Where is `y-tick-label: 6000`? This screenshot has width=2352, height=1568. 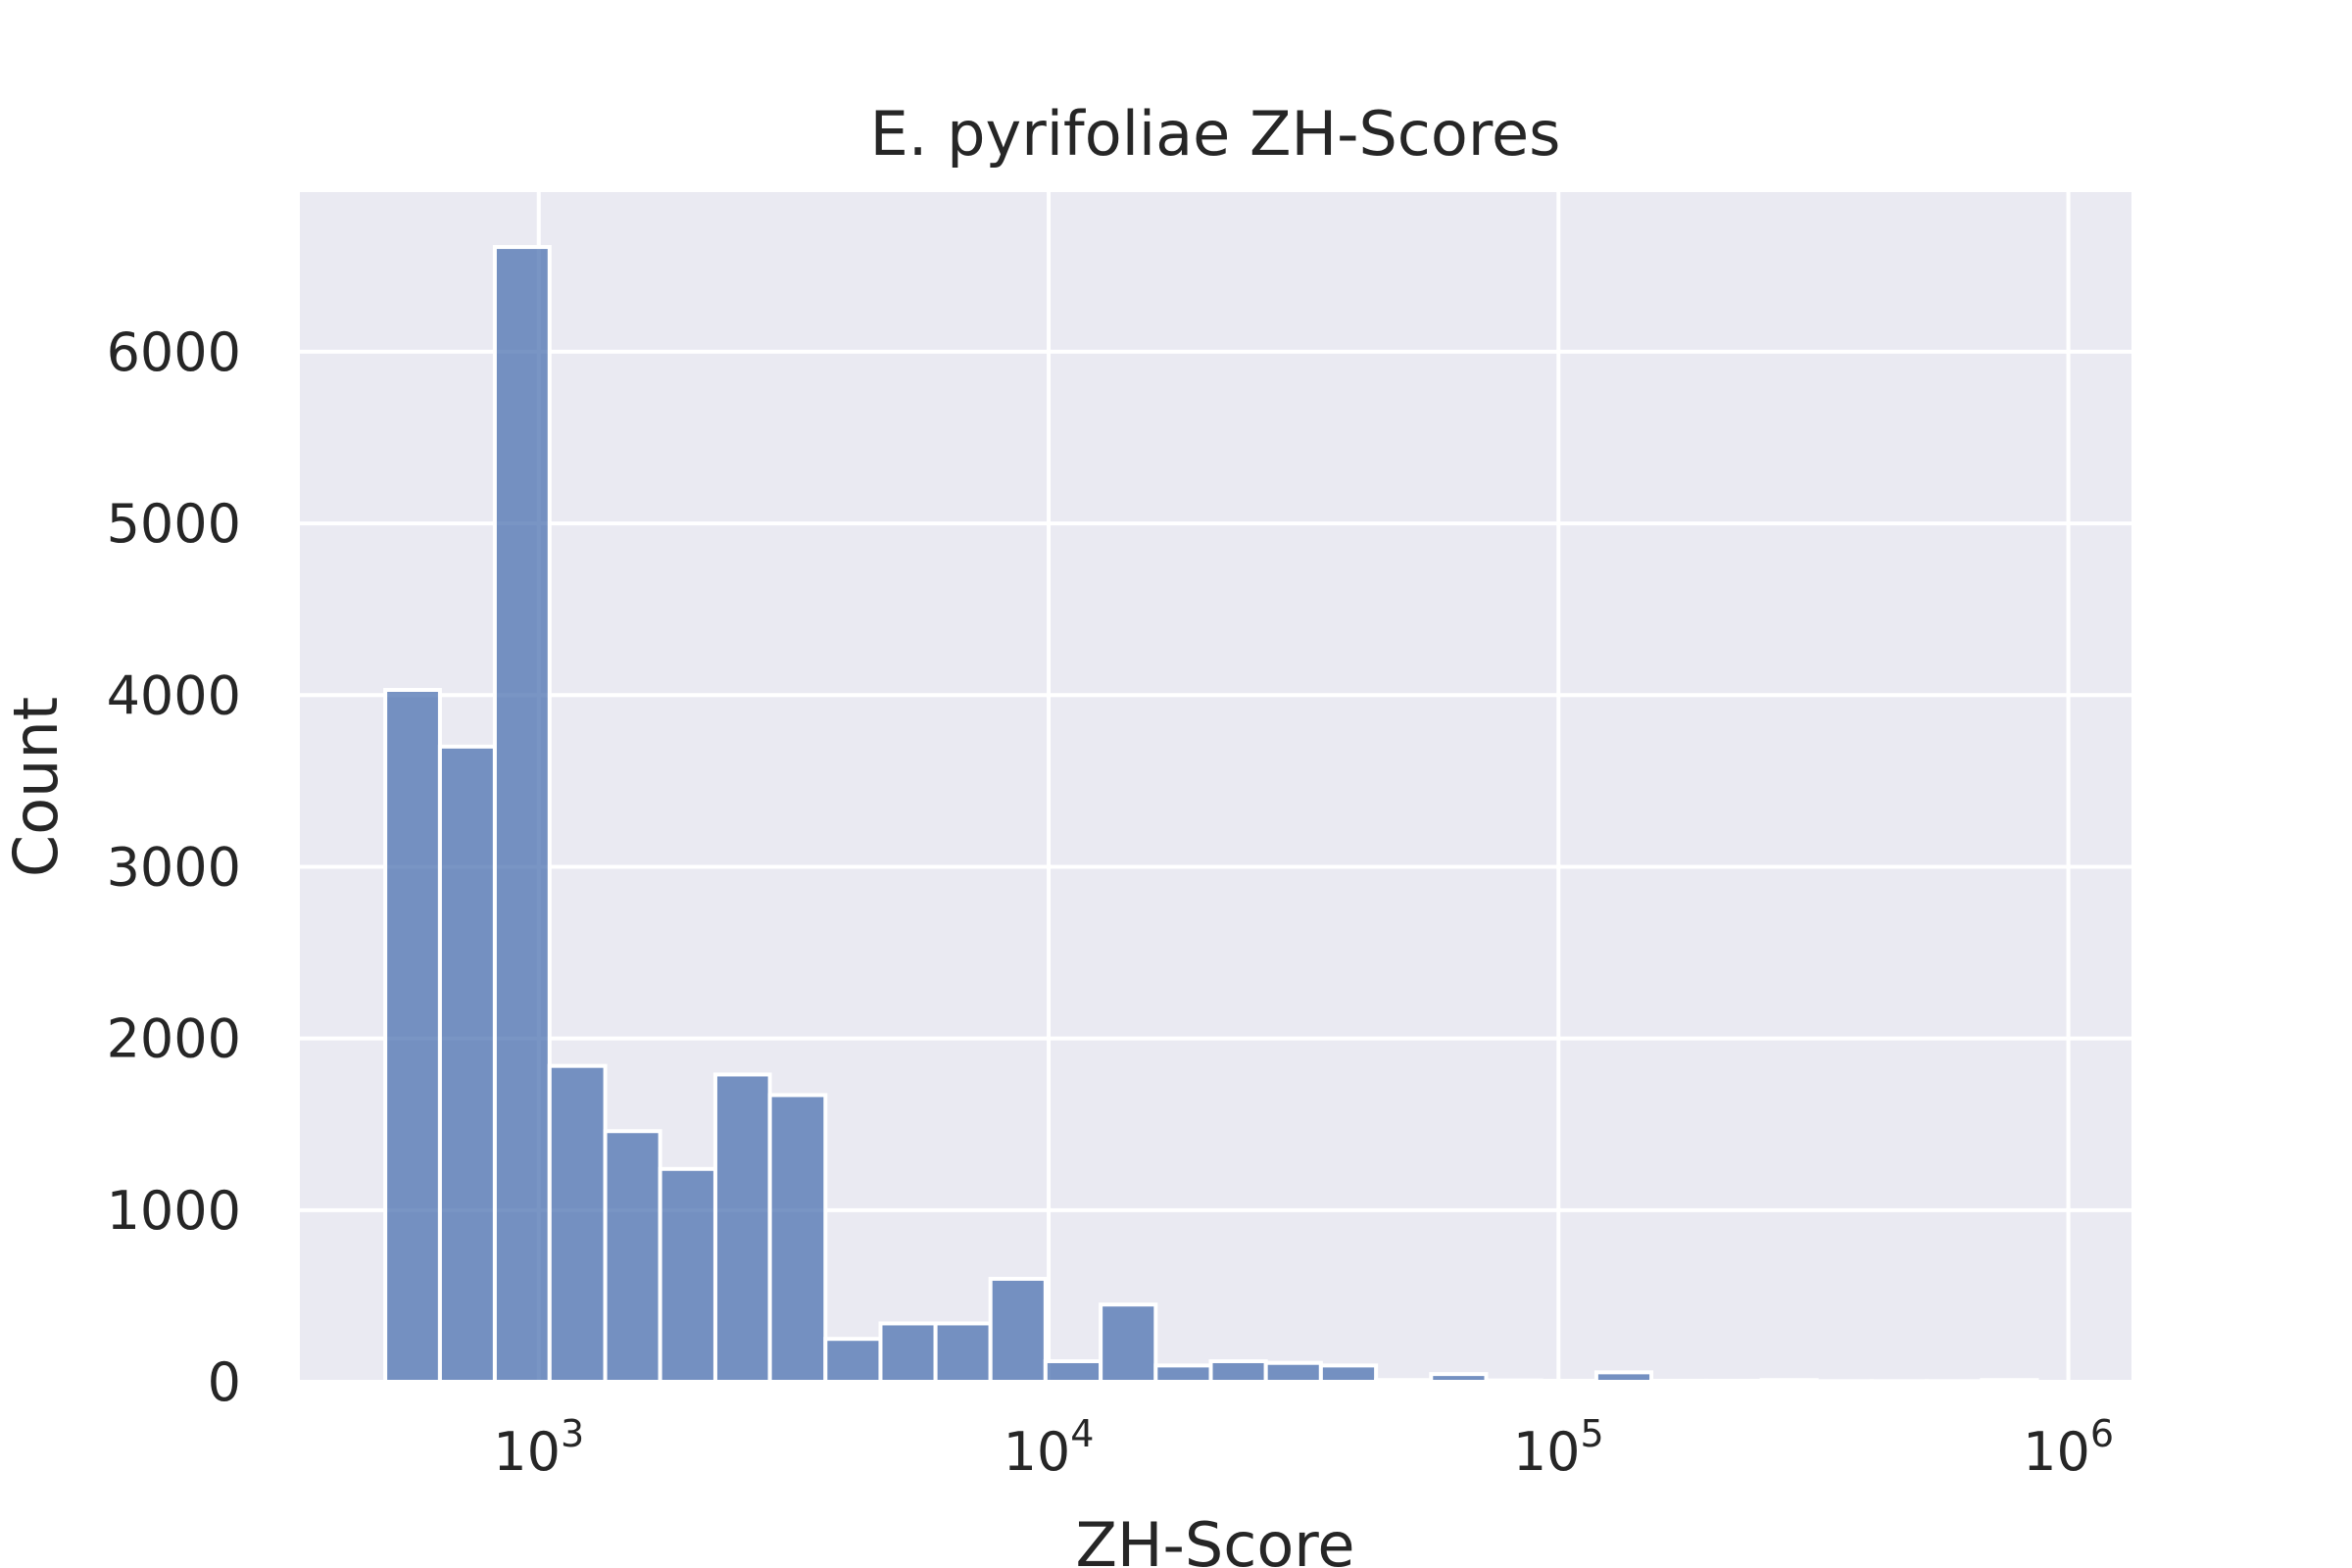 y-tick-label: 6000 is located at coordinates (174, 352).